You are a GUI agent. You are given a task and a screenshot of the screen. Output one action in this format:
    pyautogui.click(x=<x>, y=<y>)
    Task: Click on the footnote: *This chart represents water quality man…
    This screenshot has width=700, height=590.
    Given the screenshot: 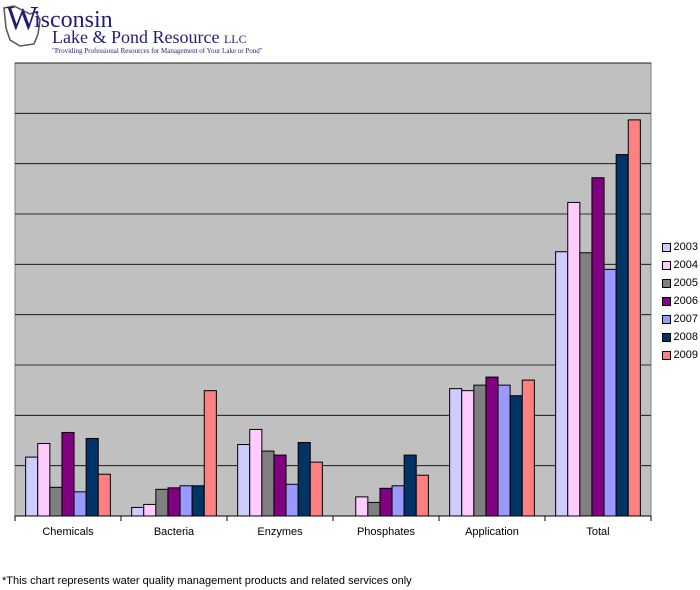 What is the action you would take?
    pyautogui.click(x=207, y=581)
    